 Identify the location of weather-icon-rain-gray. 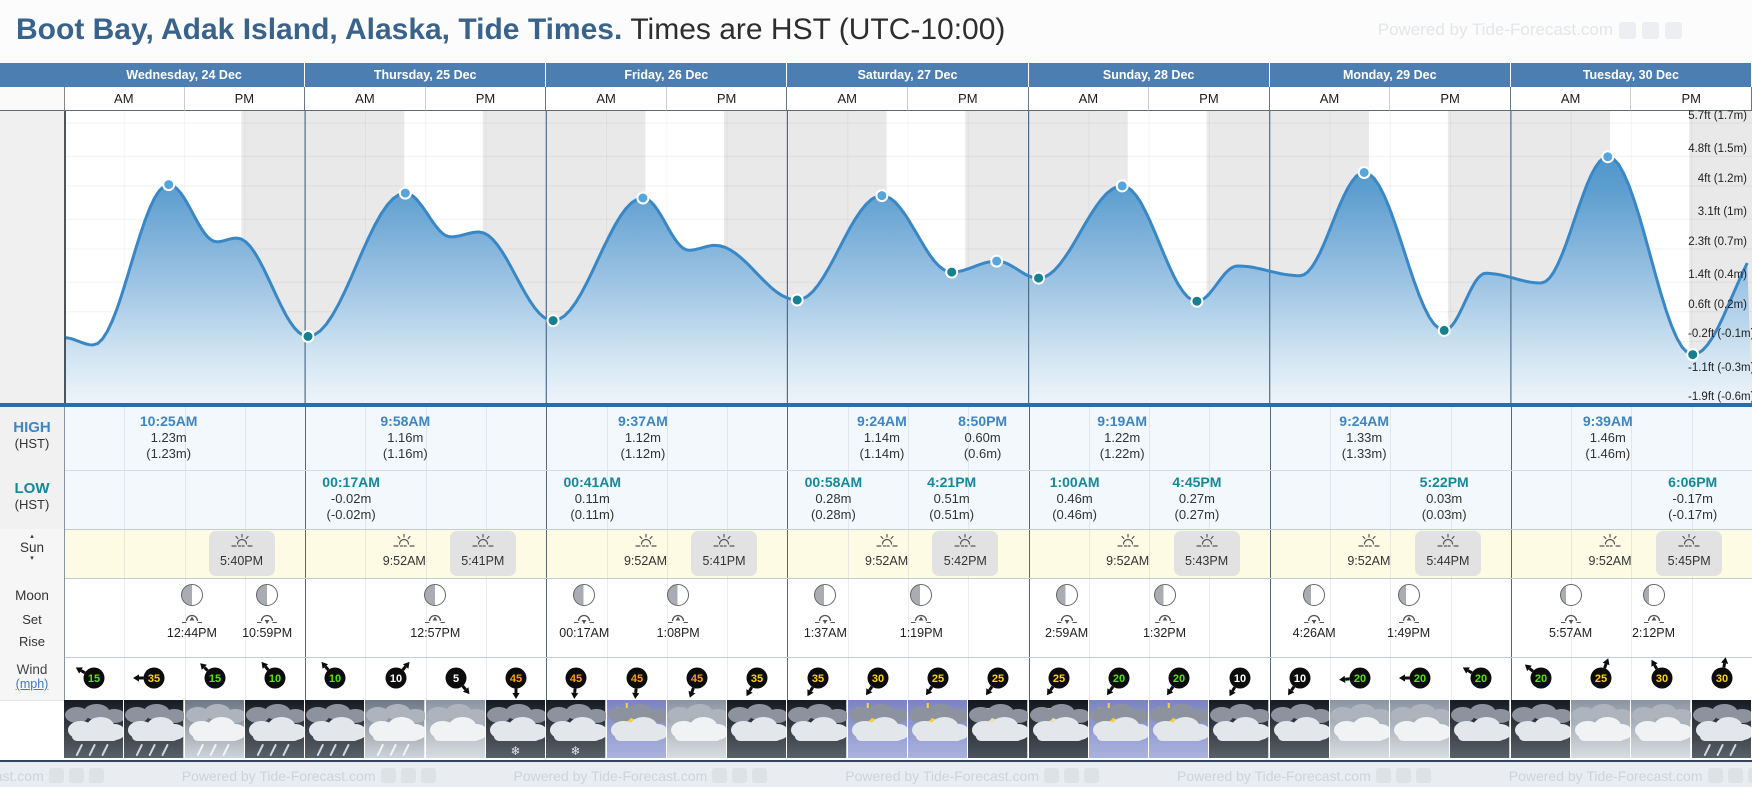
(215, 729).